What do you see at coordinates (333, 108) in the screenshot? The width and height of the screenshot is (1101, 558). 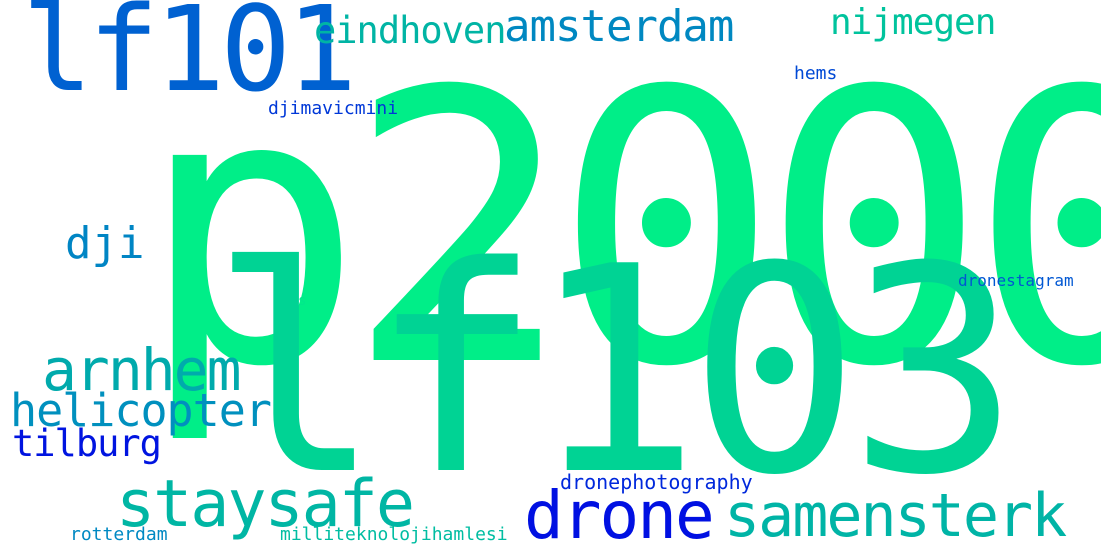 I see `word-djimavicmini: djimavicmini` at bounding box center [333, 108].